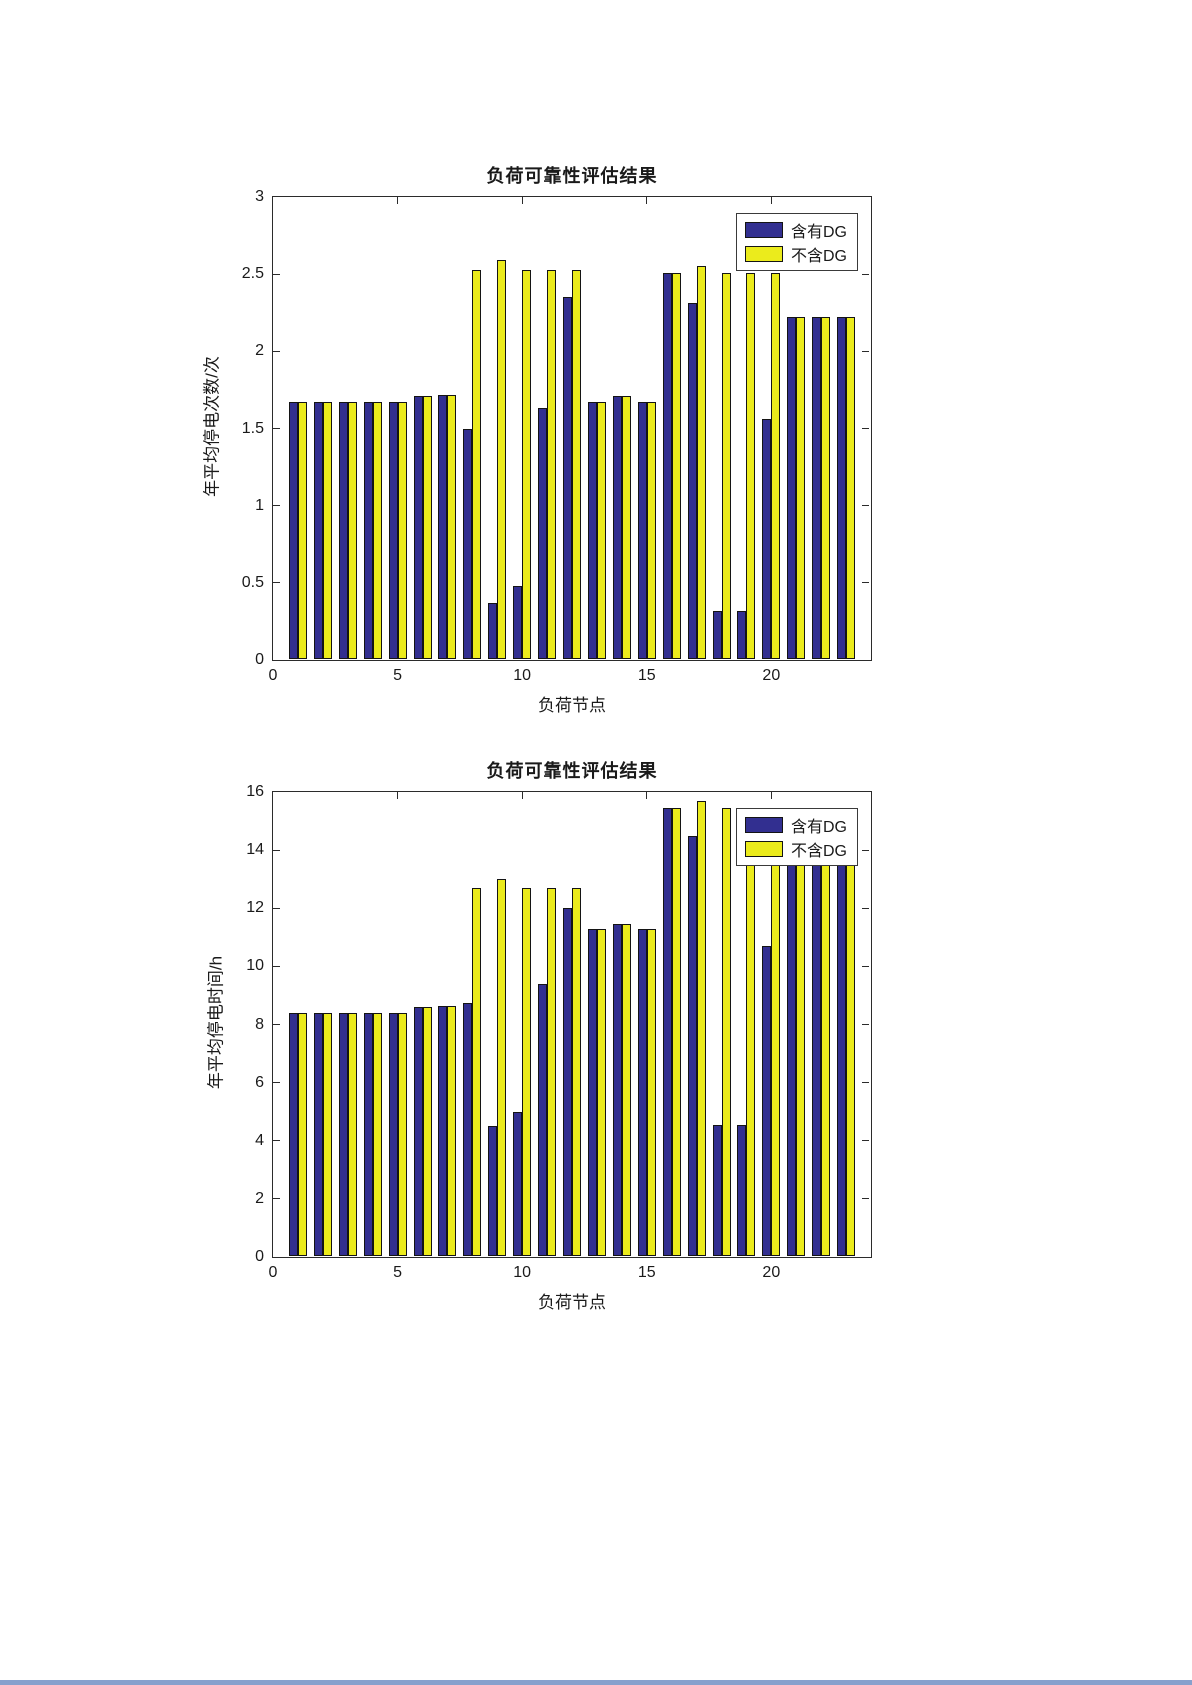 This screenshot has width=1192, height=1685. What do you see at coordinates (259, 1082) in the screenshot?
I see `y-tick-label: 6` at bounding box center [259, 1082].